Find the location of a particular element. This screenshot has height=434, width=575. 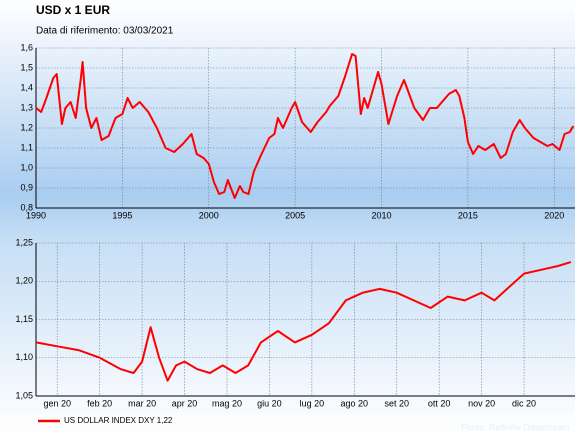

x-tick-label: set 20 is located at coordinates (396, 403).